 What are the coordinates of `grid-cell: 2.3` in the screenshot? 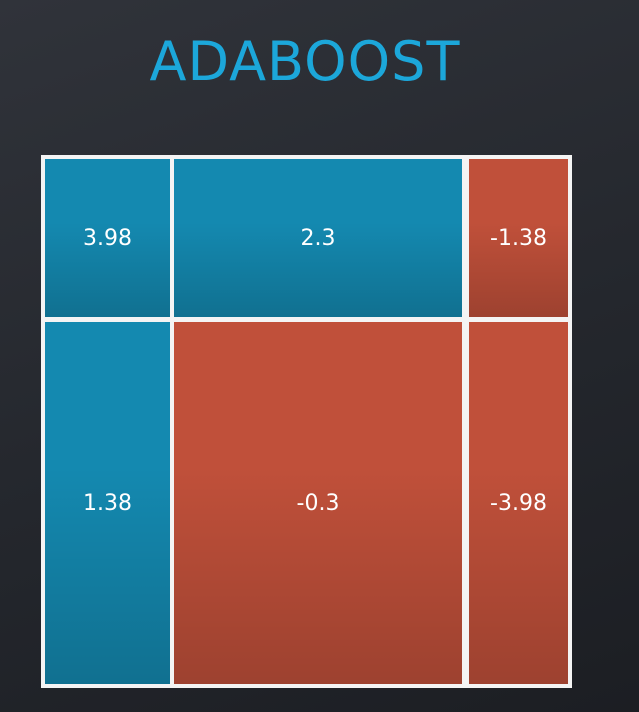 It's located at (318, 238).